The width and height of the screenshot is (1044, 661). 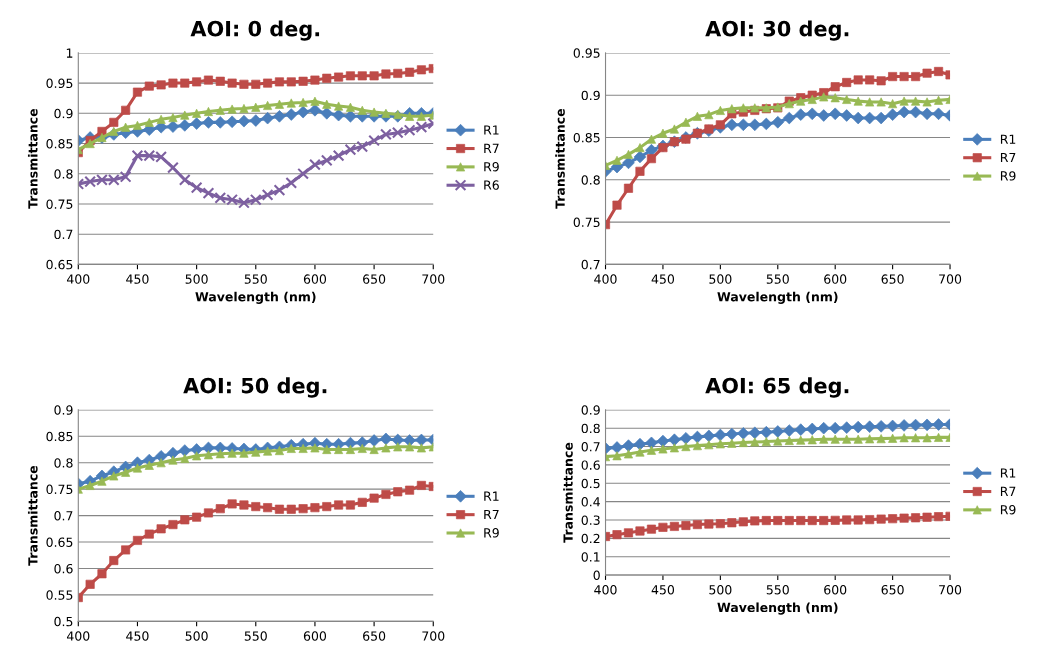 I want to click on chart-title: AOI: 0 deg., so click(x=255, y=30).